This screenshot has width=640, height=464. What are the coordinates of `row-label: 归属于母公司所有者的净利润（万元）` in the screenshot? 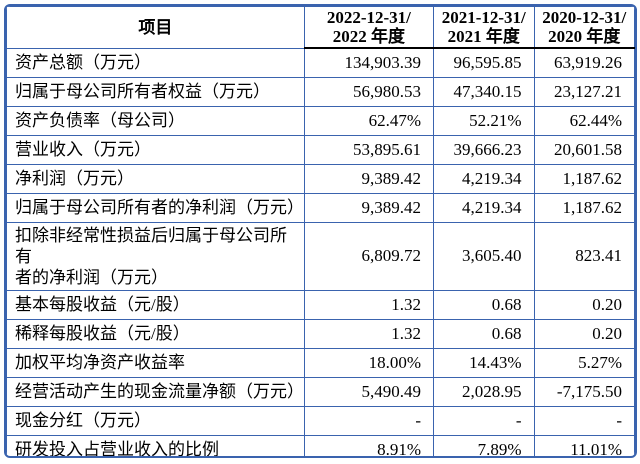 It's located at (155, 207).